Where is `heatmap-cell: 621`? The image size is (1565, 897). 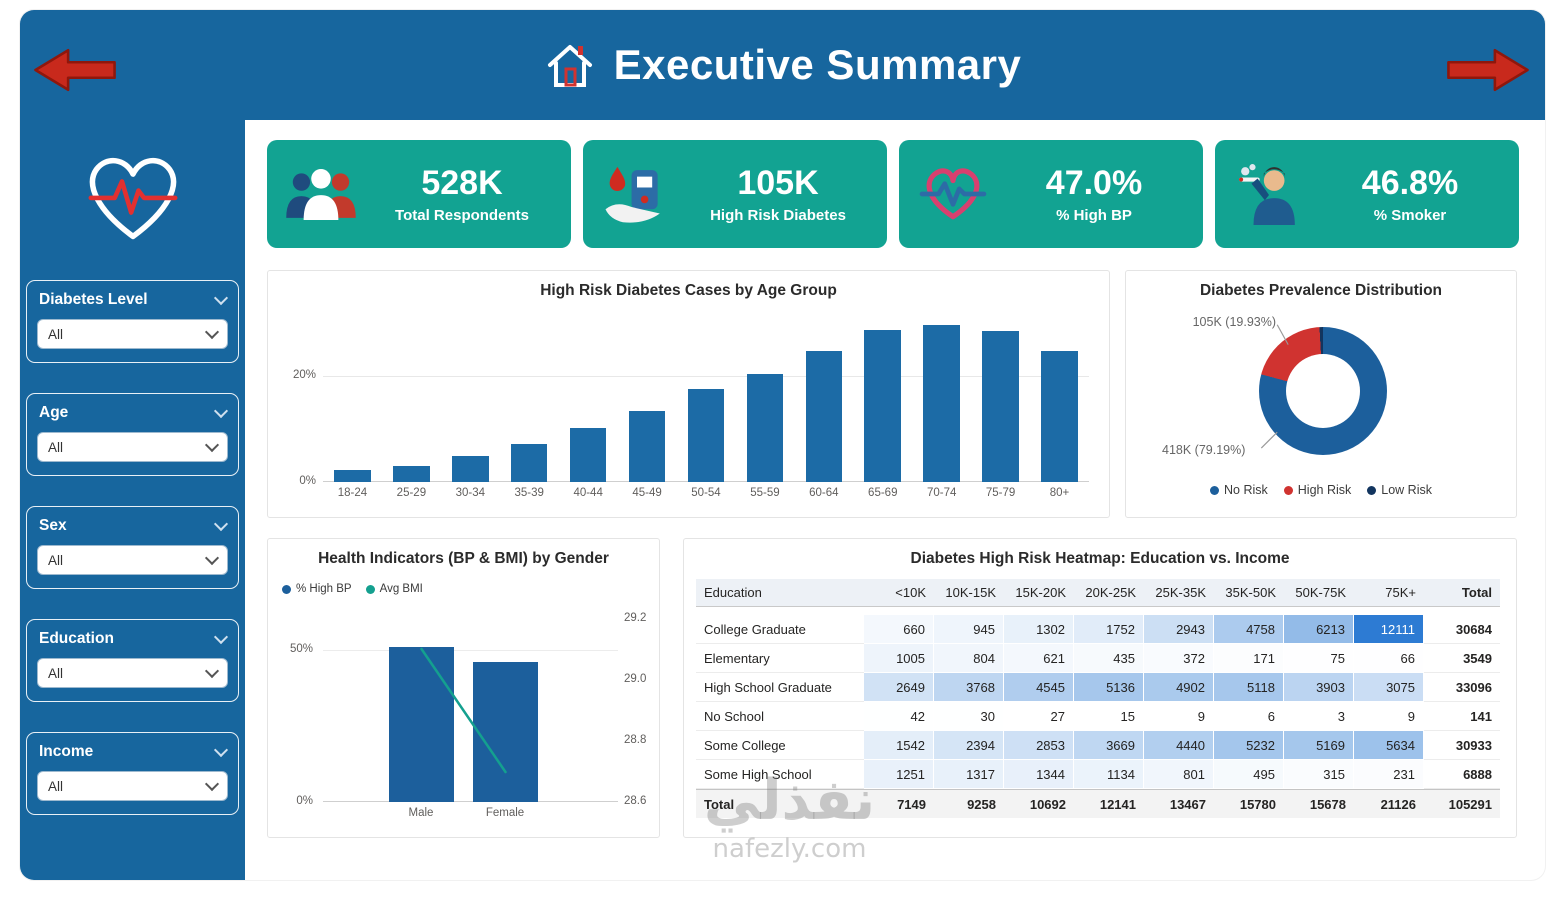 heatmap-cell: 621 is located at coordinates (1039, 658).